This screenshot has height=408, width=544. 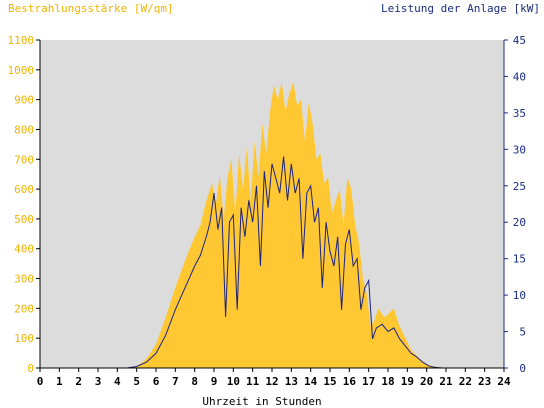 What do you see at coordinates (59, 381) in the screenshot?
I see `x-tick-label: 1` at bounding box center [59, 381].